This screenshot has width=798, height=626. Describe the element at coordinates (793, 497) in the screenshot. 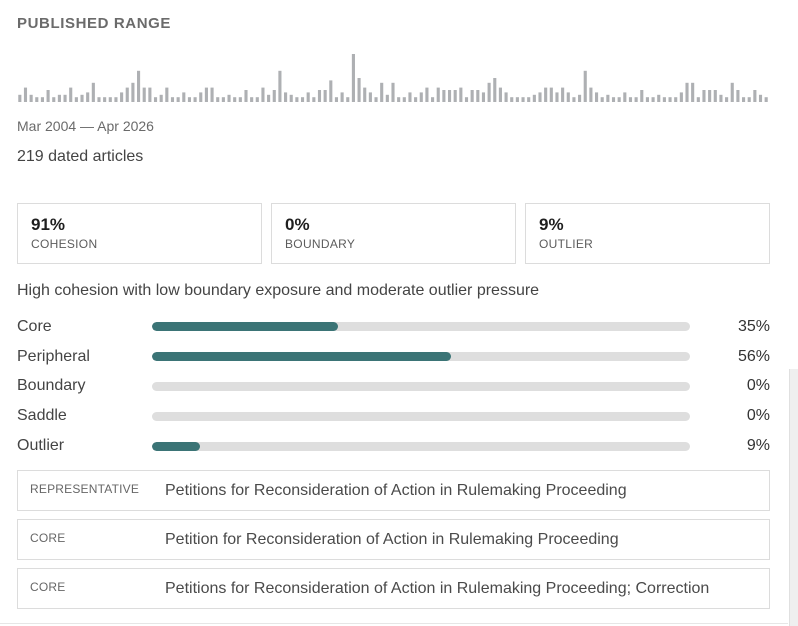

I see `scrollbar` at that location.